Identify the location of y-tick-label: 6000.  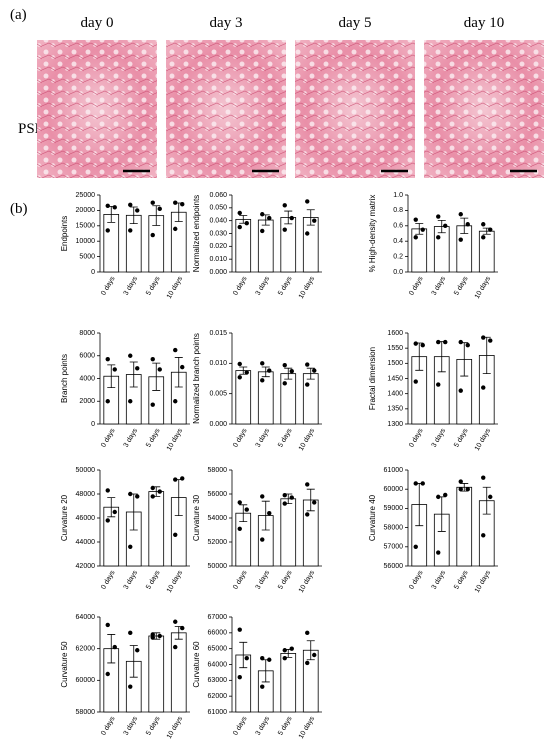
(87, 356).